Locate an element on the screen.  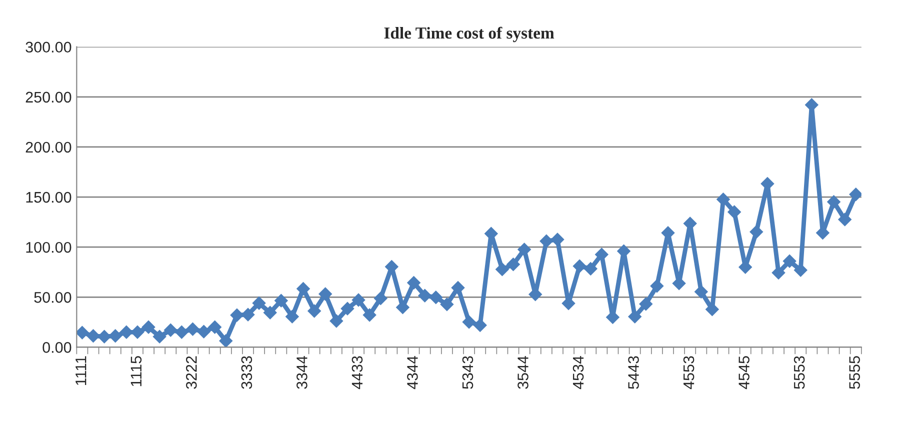
x-tick-label: 4534 is located at coordinates (578, 373).